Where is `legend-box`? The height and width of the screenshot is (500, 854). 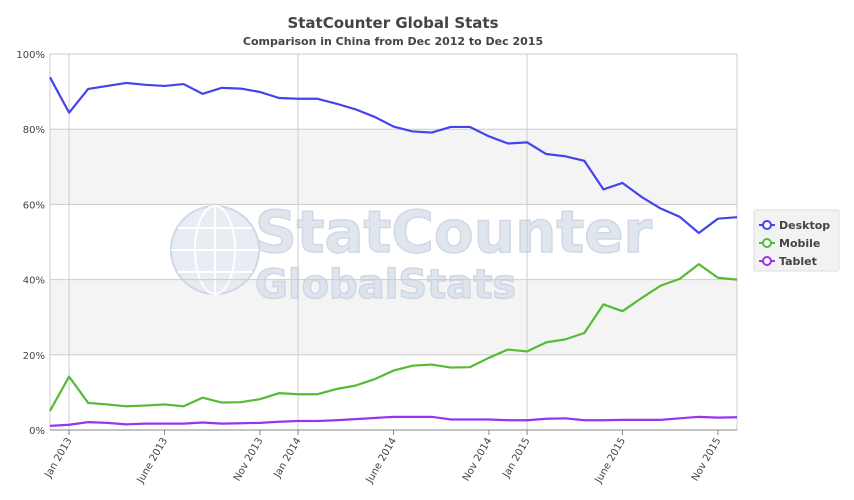 legend-box is located at coordinates (796, 240).